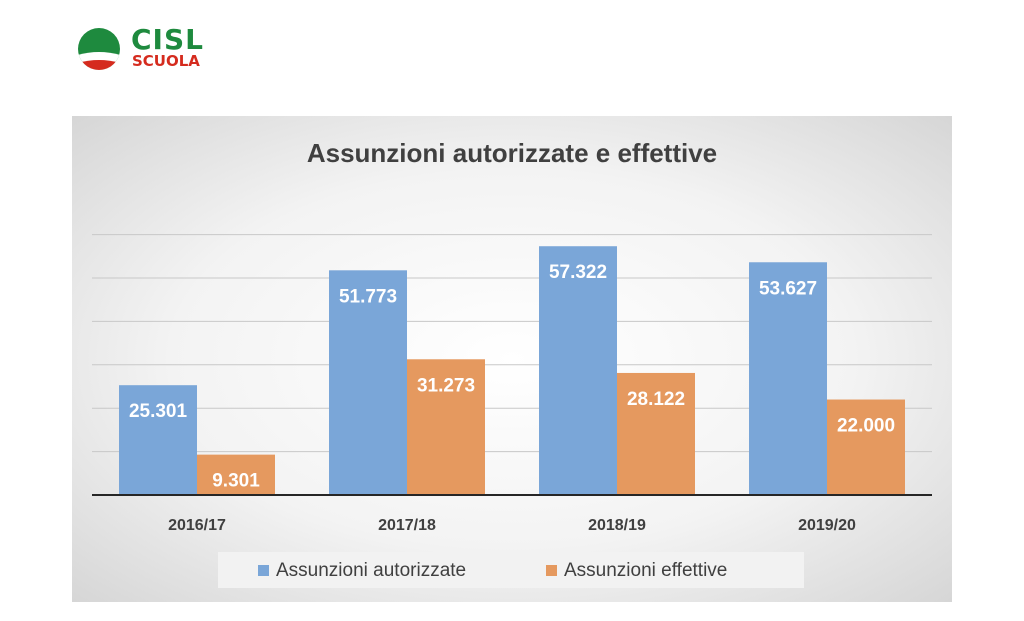 This screenshot has height=621, width=1024. I want to click on legend-label: Assunzioni autorizzate, so click(371, 570).